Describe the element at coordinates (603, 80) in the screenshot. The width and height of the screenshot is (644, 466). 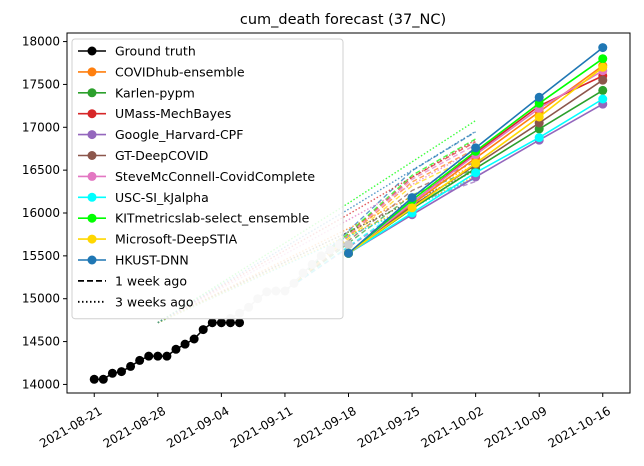
I see `series-point-GT-DeepCOVID` at that location.